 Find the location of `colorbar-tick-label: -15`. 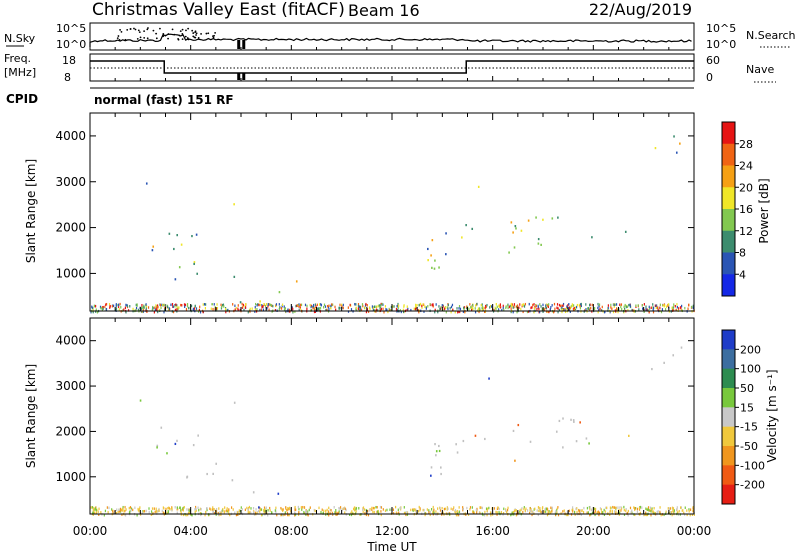

colorbar-tick-label: -15 is located at coordinates (749, 427).